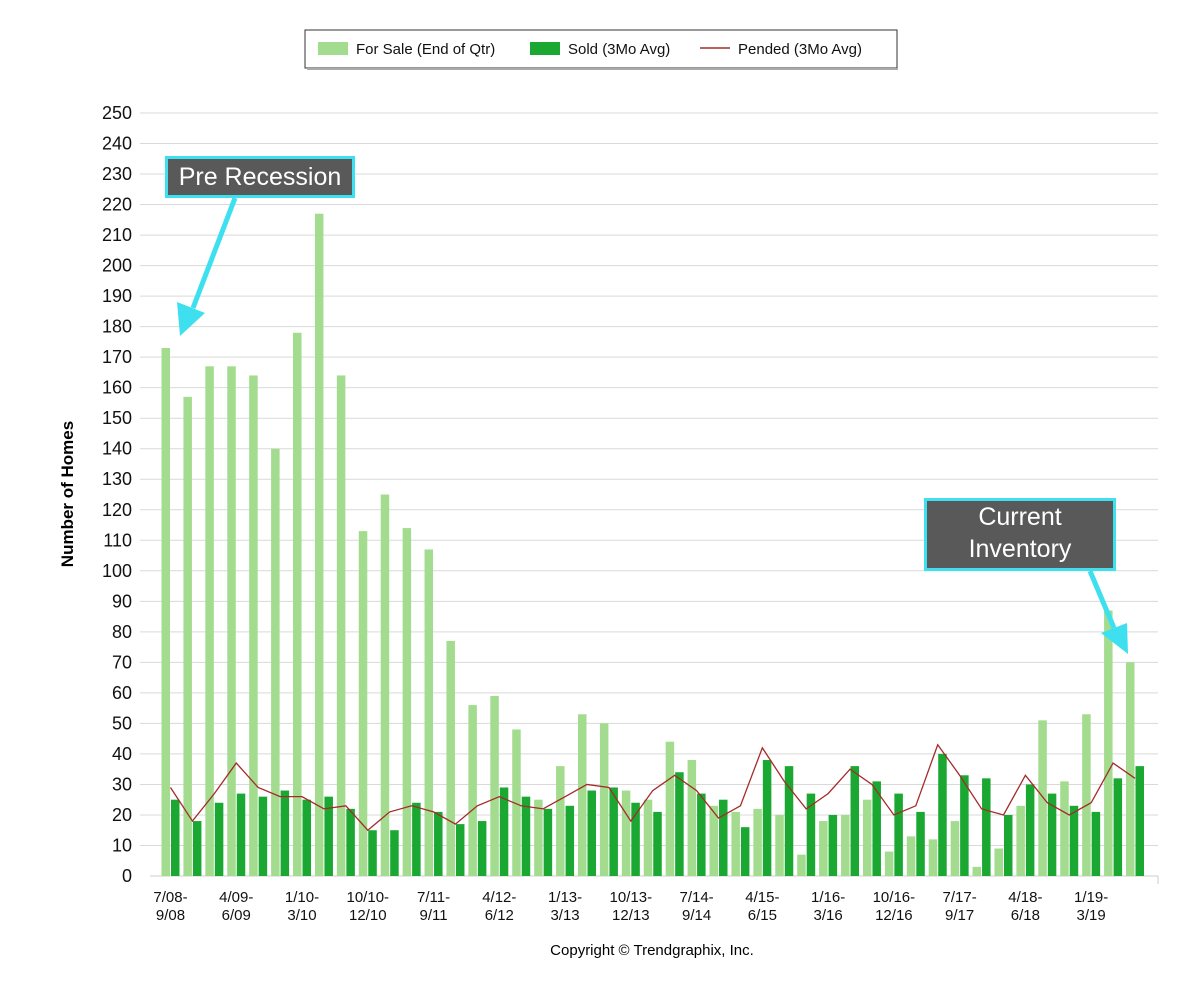 This screenshot has height=1000, width=1200. Describe the element at coordinates (117, 449) in the screenshot. I see `y-tick-label: 140` at that location.